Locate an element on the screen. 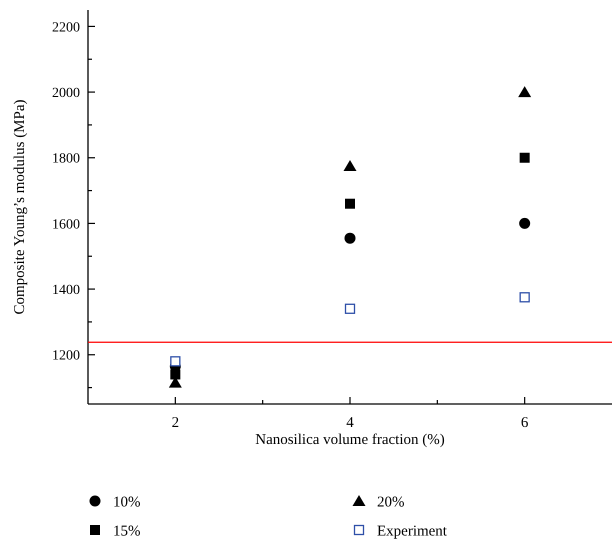 This screenshot has width=615, height=540. y-tick-label: 2200 is located at coordinates (66, 28).